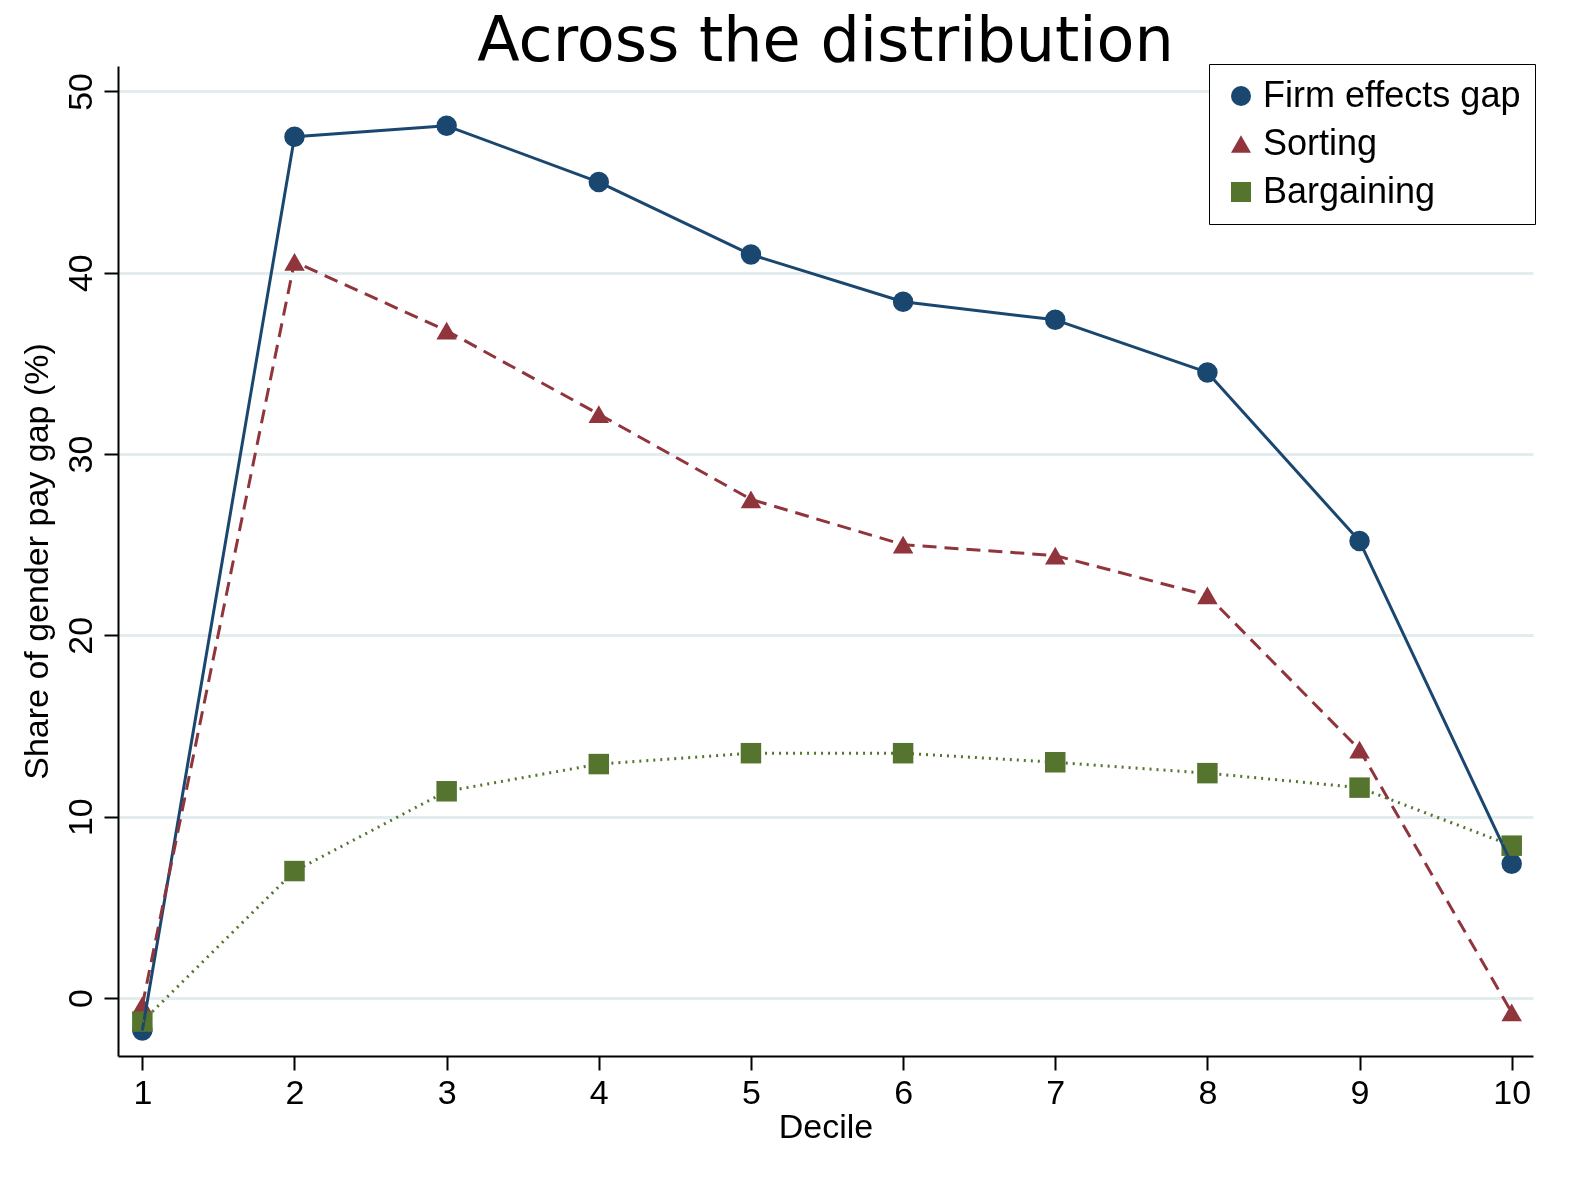  What do you see at coordinates (1320, 142) in the screenshot?
I see `legend-label: Sorting` at bounding box center [1320, 142].